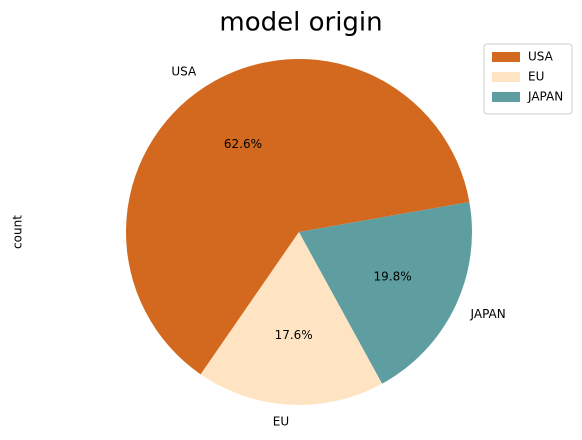 This screenshot has height=440, width=582. I want to click on value-label: 19.8%, so click(393, 276).